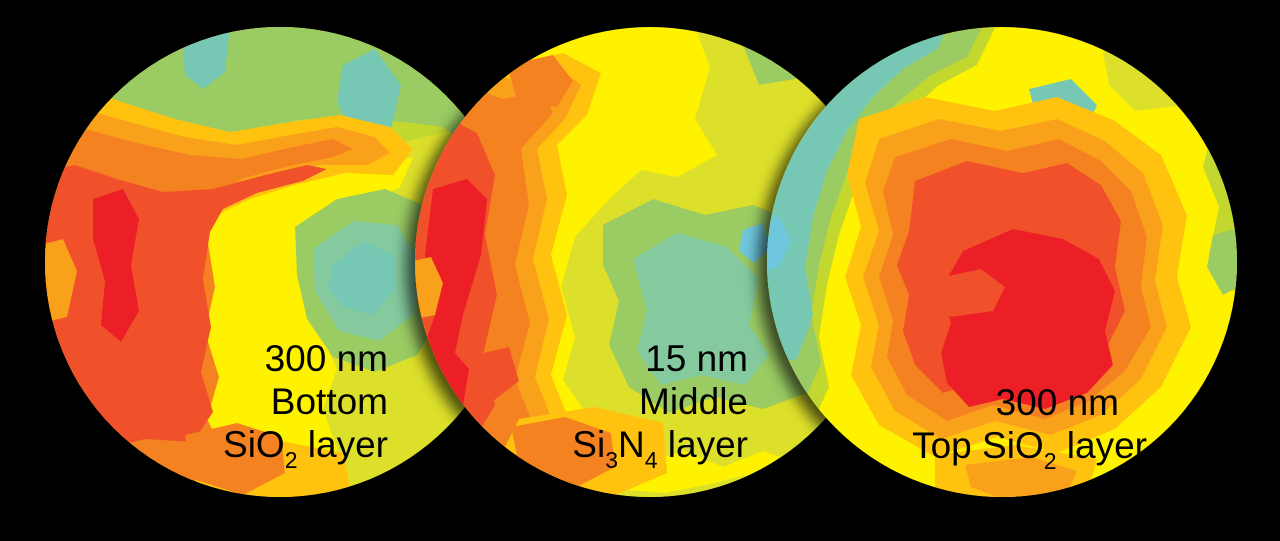  What do you see at coordinates (116, 265) in the screenshot?
I see `contour-region-red` at bounding box center [116, 265].